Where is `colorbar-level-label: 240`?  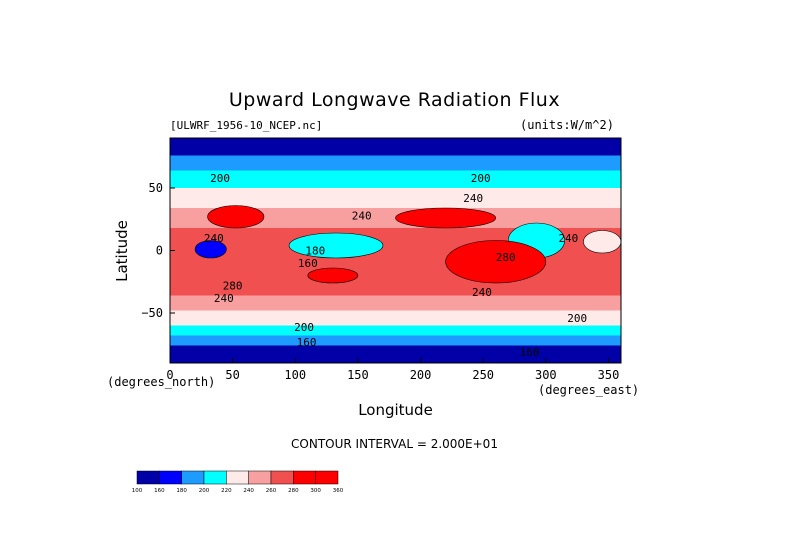 colorbar-level-label: 240 is located at coordinates (248, 491).